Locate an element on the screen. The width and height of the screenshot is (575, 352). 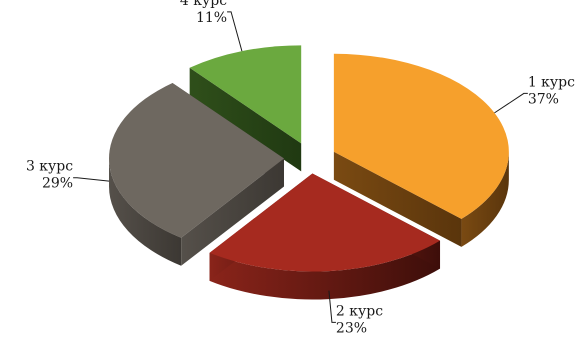
slice-category-3: 3 курс is located at coordinates (49, 167).